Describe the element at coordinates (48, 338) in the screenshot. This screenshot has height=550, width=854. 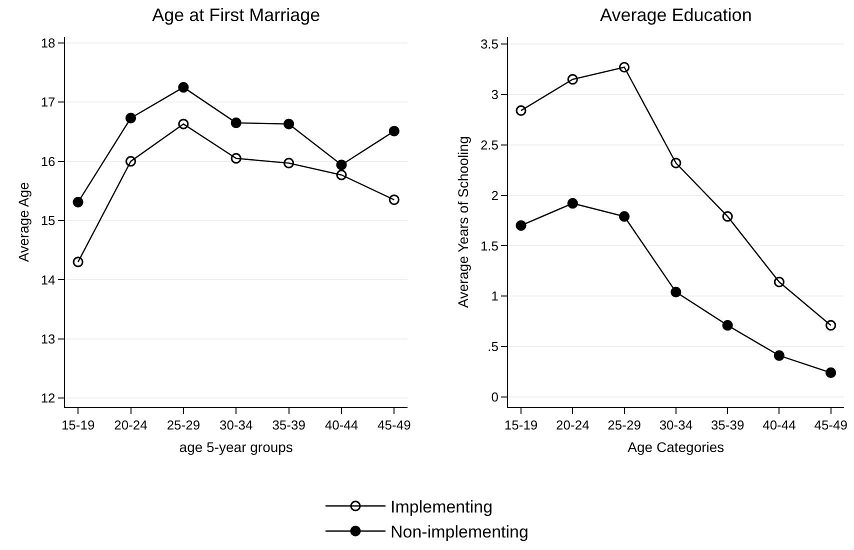
I see `y-tick-label: 13` at that location.